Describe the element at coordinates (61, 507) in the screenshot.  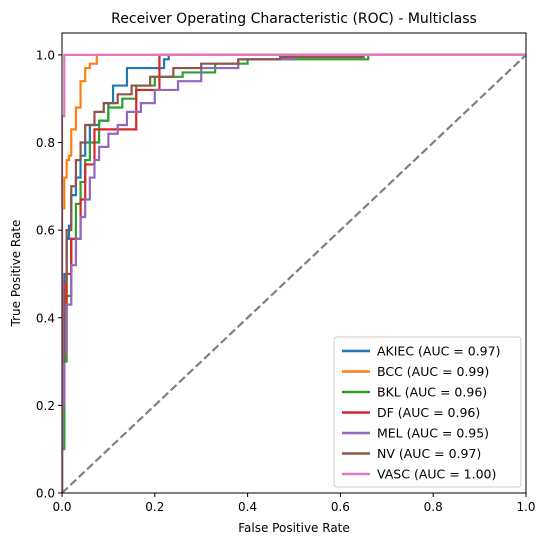
I see `x-tick-label: 0.0` at that location.